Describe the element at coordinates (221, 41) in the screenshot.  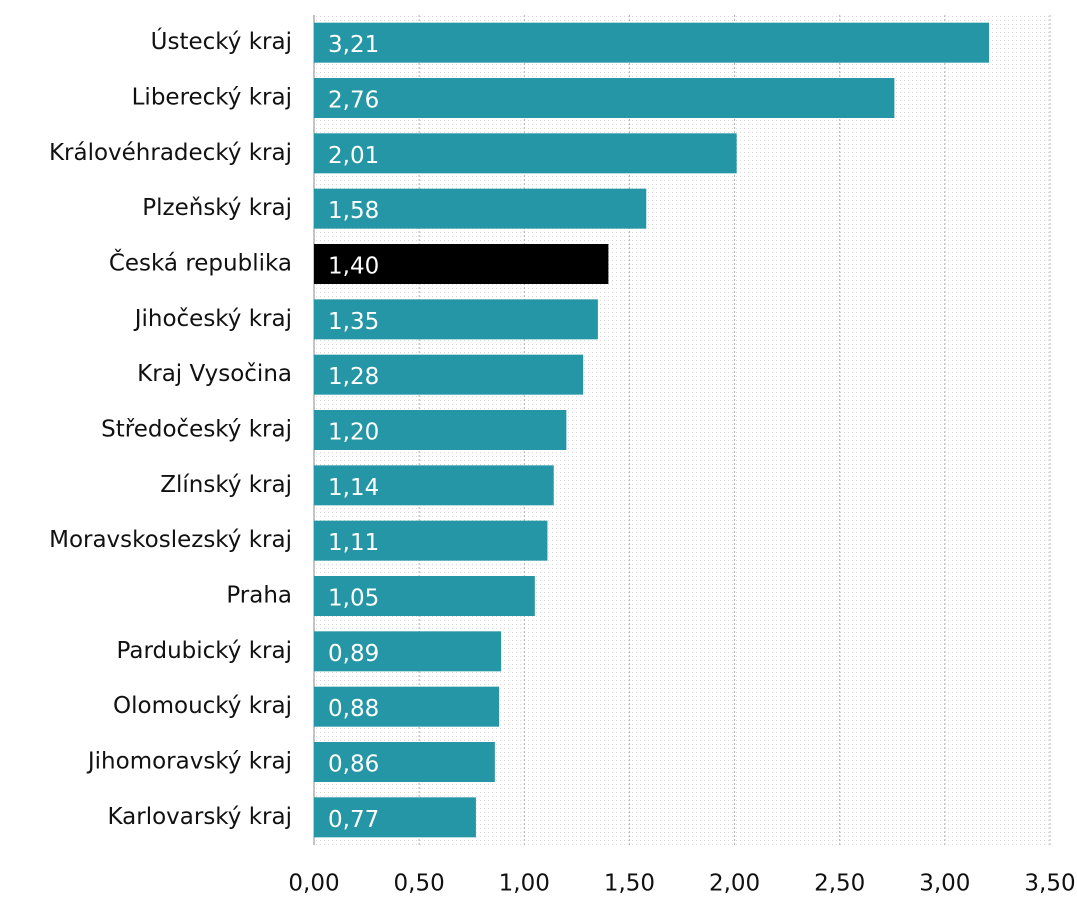
I see `y-tick-label: Ústecký kraj` at that location.